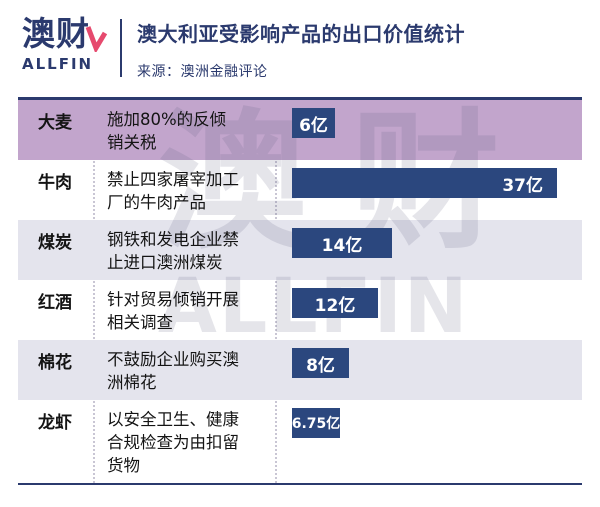  What do you see at coordinates (301, 48) in the screenshot?
I see `title-block: 澳大利亚受影响产品的出口价值统计 来源：澳洲金融评论` at bounding box center [301, 48].